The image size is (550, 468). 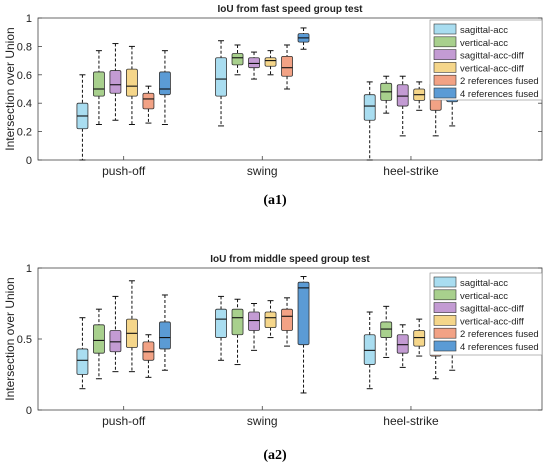 I want to click on legend-label: sagittal-acc, so click(x=484, y=30).